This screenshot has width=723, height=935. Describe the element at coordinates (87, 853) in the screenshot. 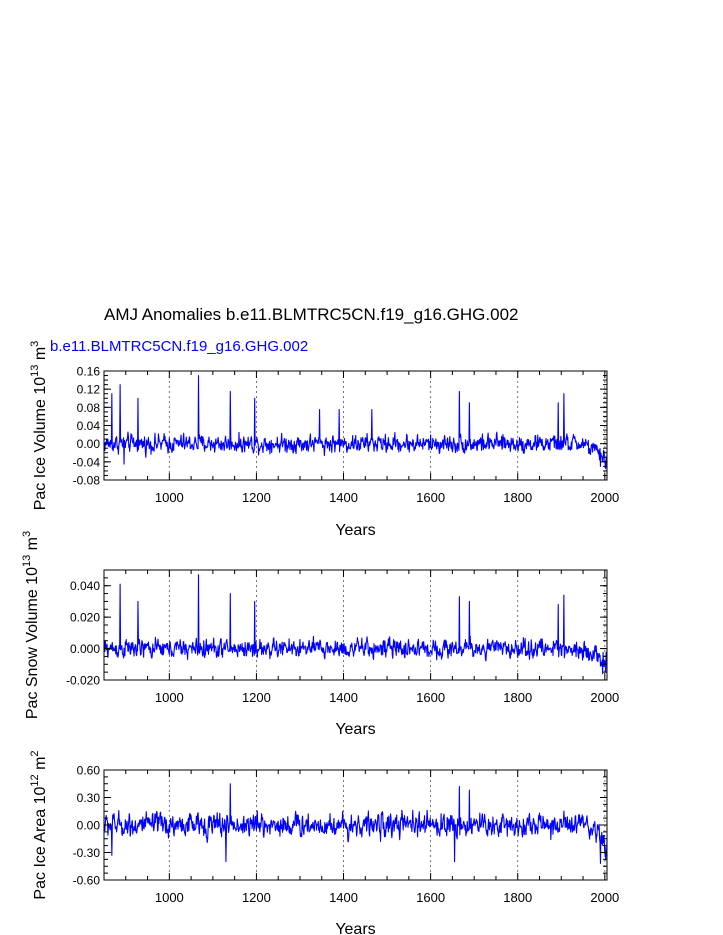

I see `y-tick-label: -0.30` at that location.